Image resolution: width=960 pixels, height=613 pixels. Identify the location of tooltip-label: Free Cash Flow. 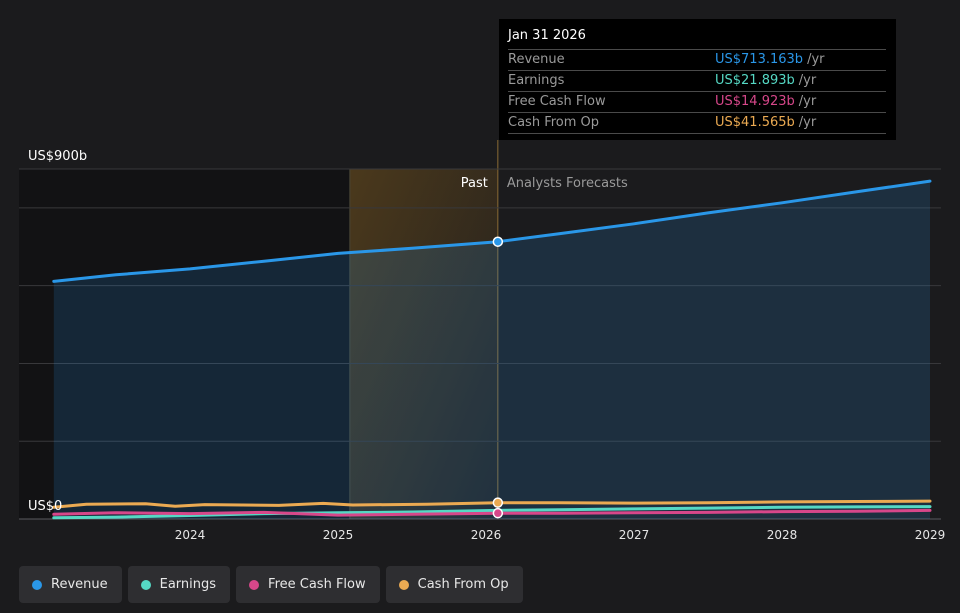
(557, 101).